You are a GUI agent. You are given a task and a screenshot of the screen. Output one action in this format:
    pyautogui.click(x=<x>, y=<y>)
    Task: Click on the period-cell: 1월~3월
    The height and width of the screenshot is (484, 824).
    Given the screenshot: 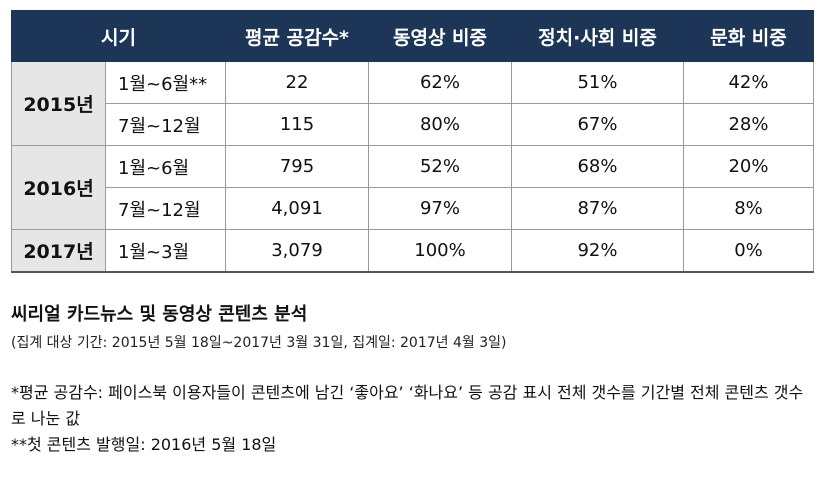 What is the action you would take?
    pyautogui.click(x=165, y=251)
    